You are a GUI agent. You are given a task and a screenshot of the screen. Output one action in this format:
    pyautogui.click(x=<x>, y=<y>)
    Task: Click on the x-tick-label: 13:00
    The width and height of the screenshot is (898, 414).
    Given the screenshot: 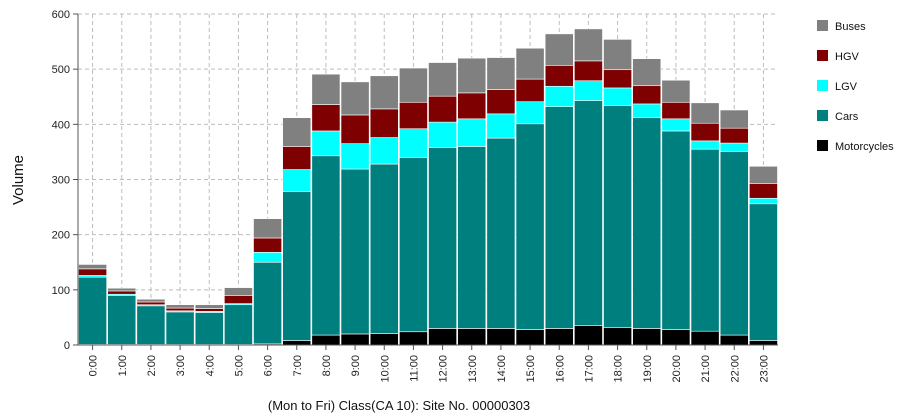 What is the action you would take?
    pyautogui.click(x=473, y=369)
    